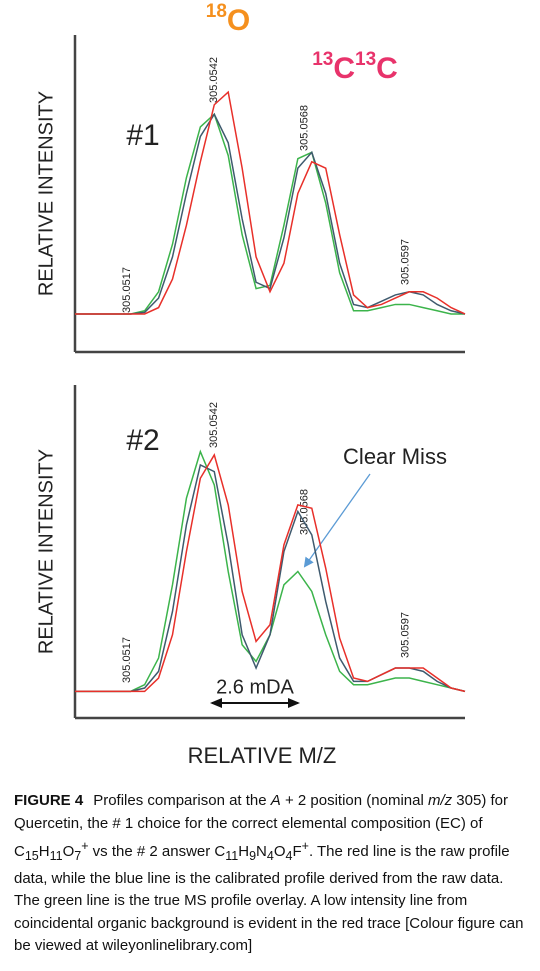  Describe the element at coordinates (78, 856) in the screenshot. I see `caption-text: 7` at that location.